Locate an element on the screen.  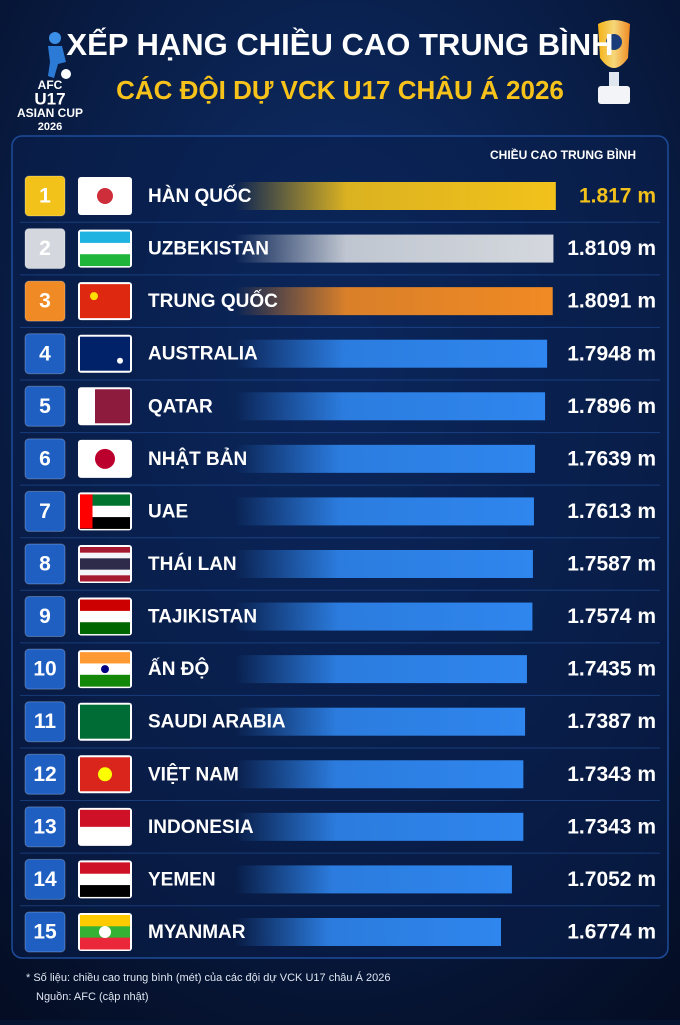
value-label: 1.7613 m is located at coordinates (611, 511).